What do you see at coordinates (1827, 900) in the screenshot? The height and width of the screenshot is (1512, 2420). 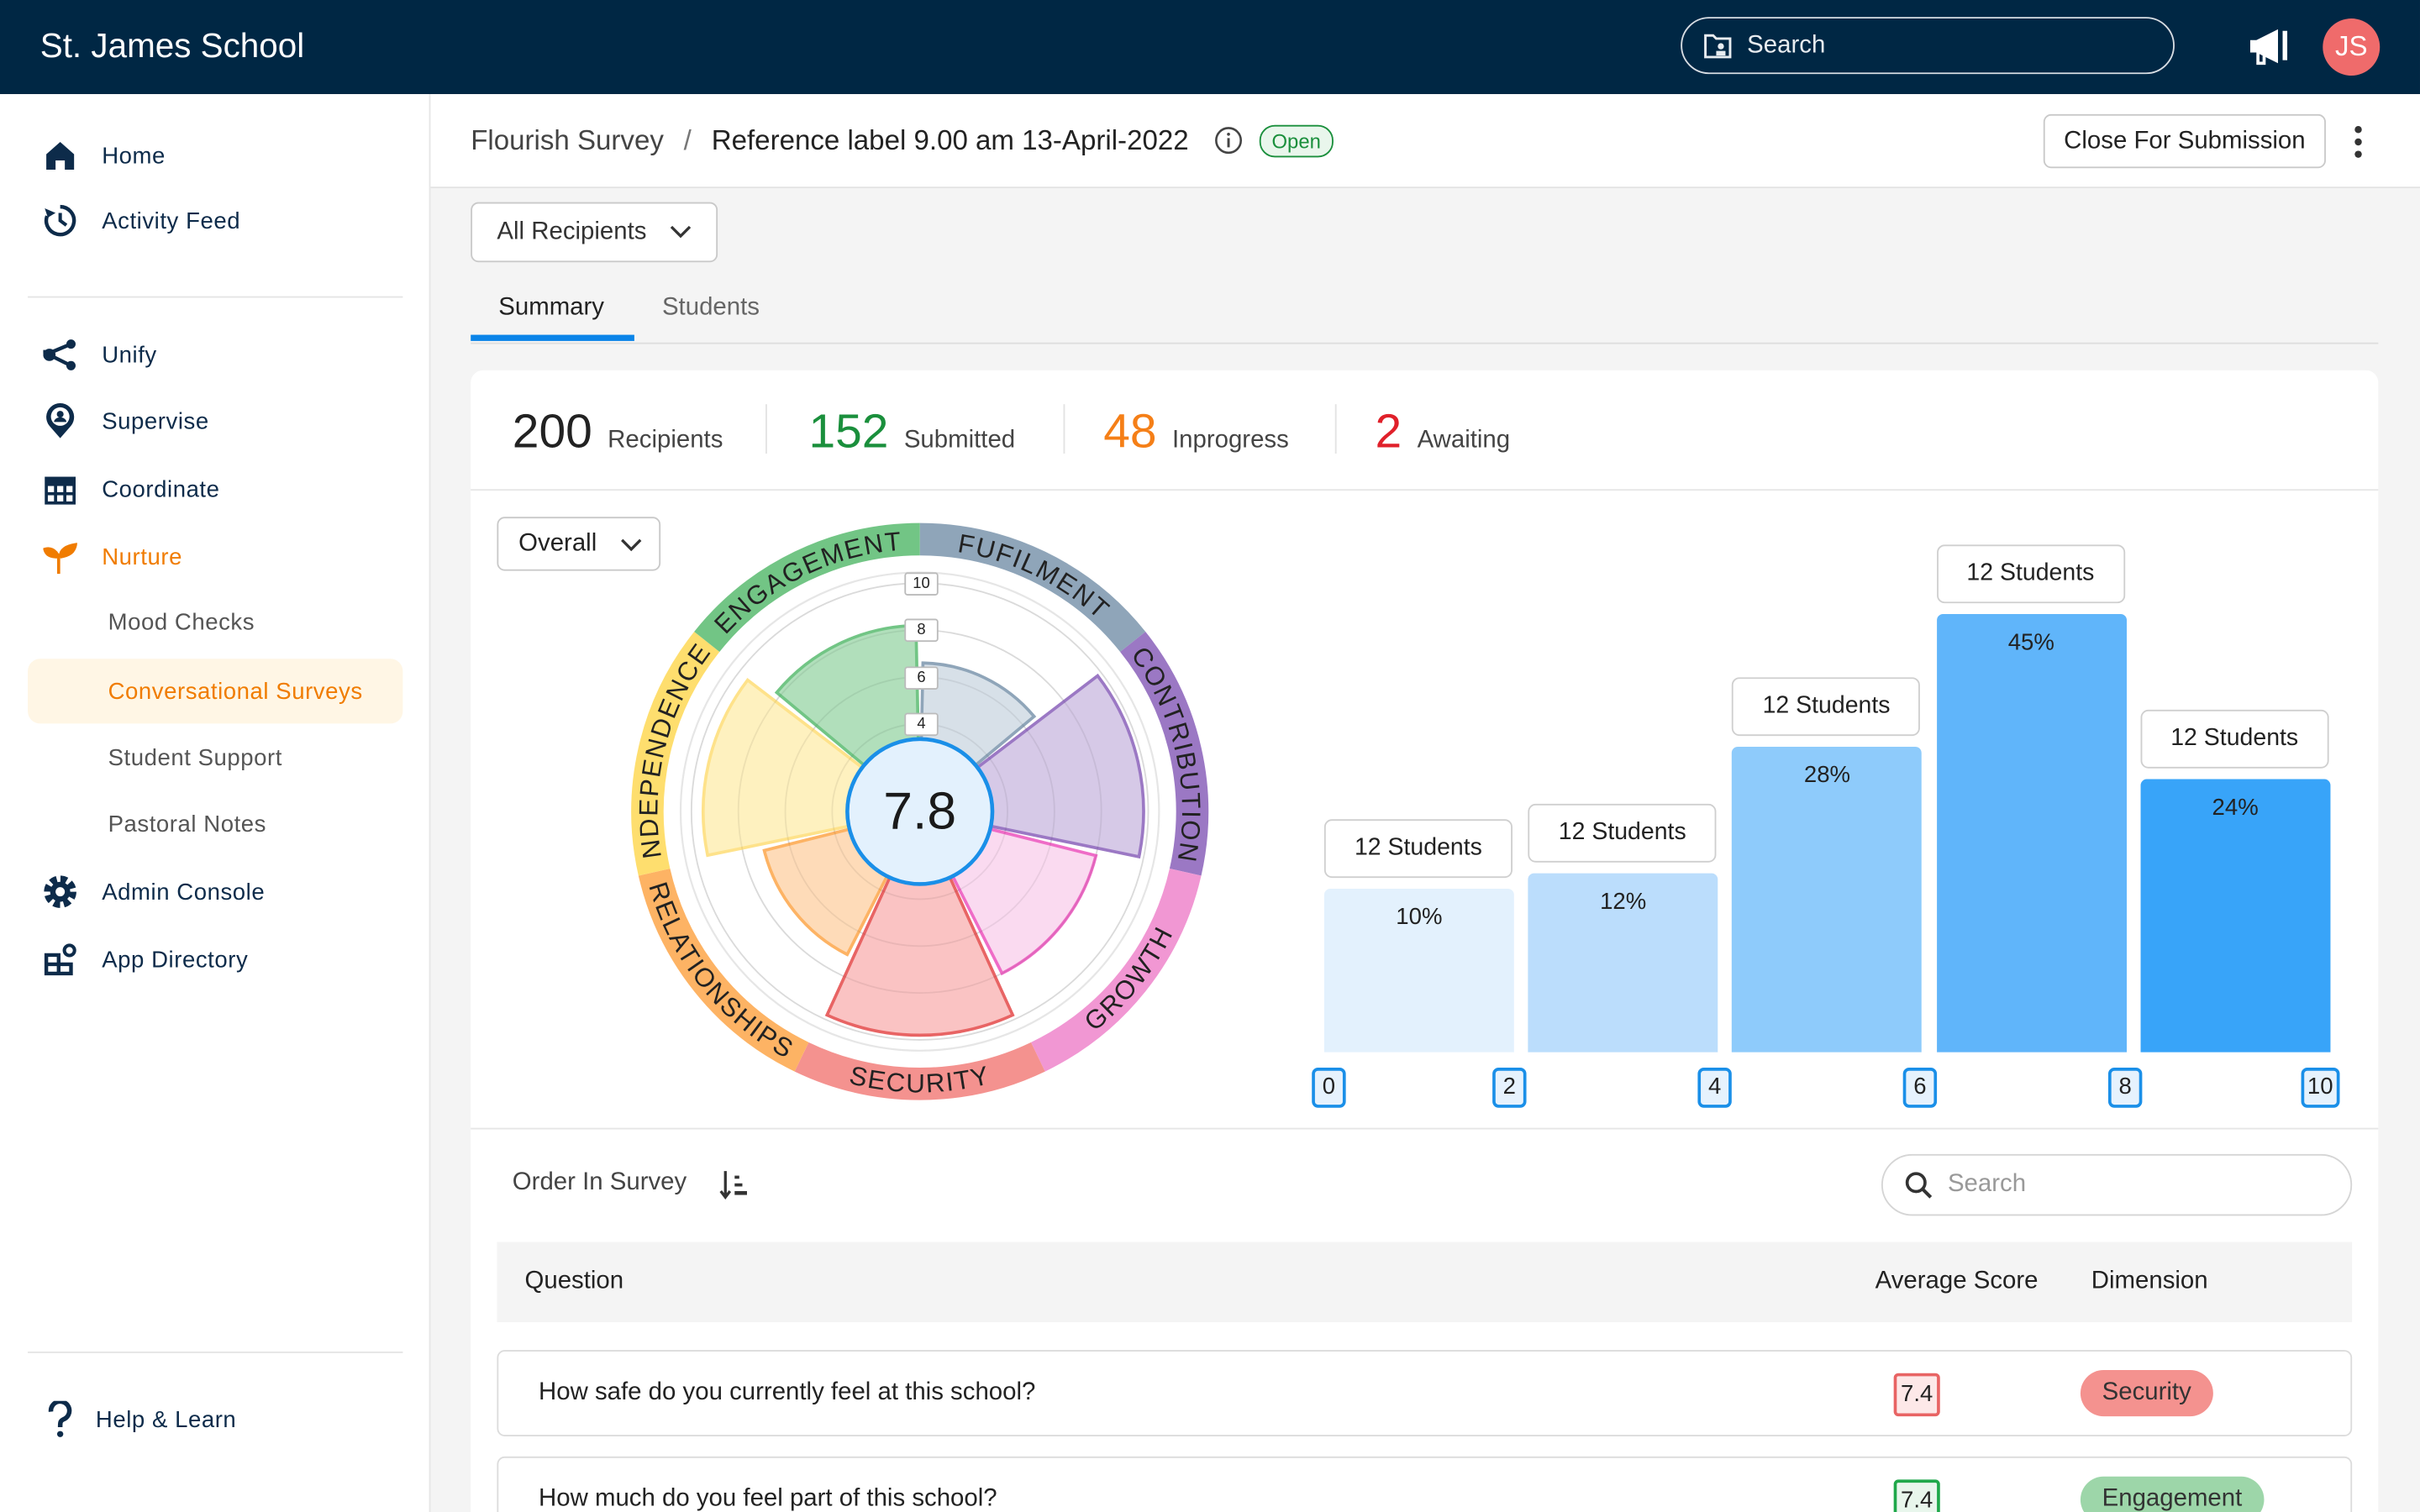 I see `distribution-bar: 28%` at bounding box center [1827, 900].